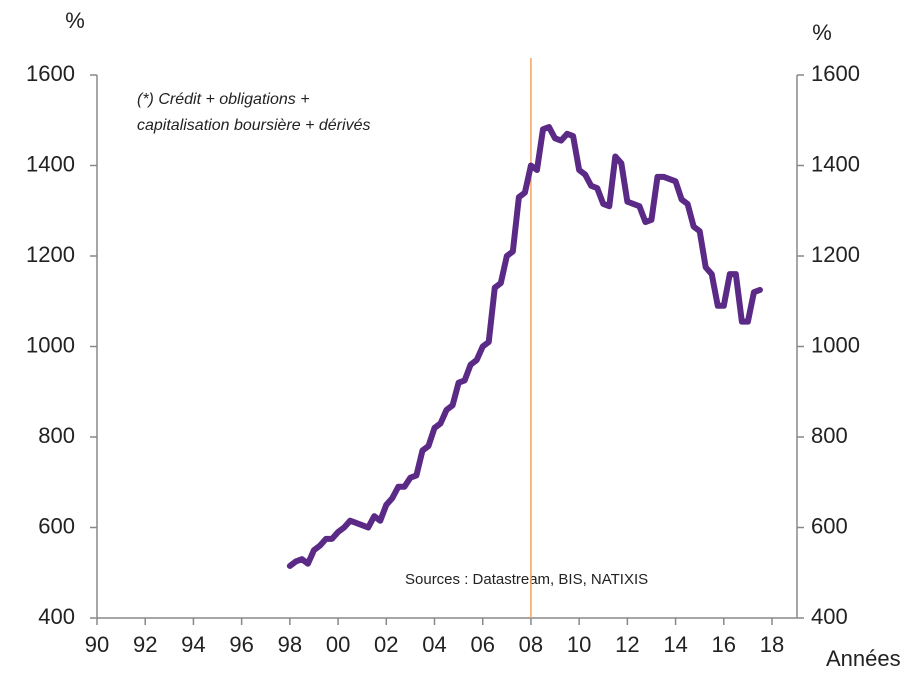 The height and width of the screenshot is (673, 923). I want to click on x-tick-label: 06, so click(482, 644).